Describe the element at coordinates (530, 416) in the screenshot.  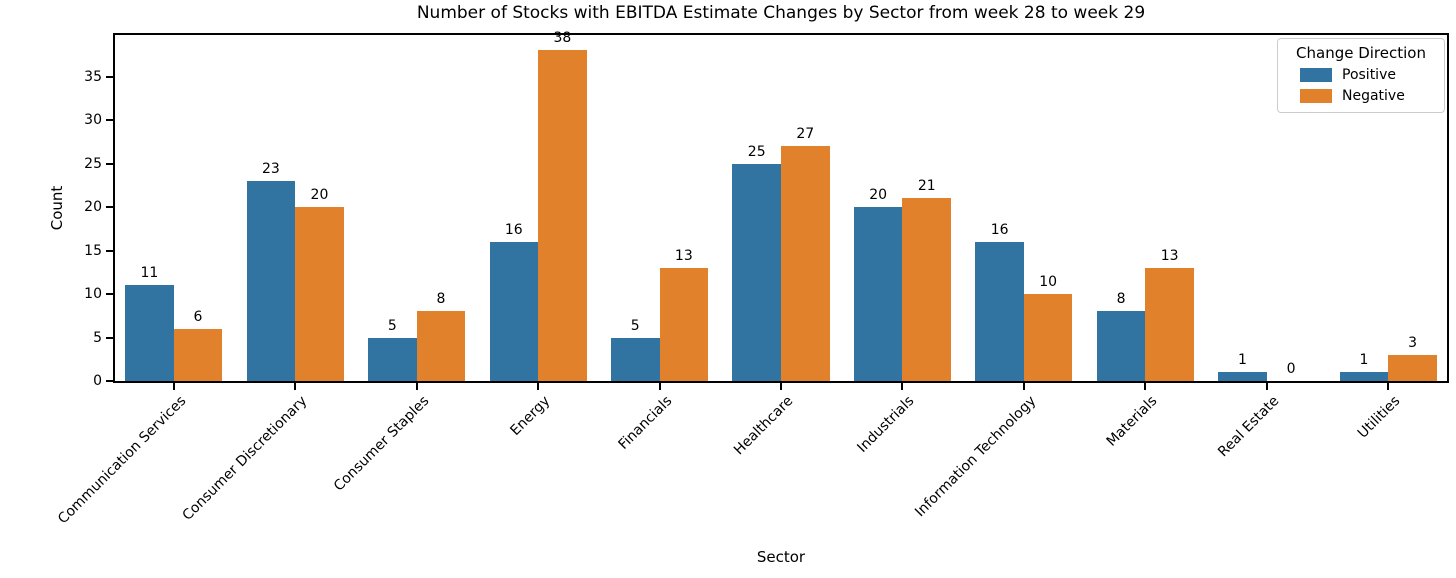
I see `x-tick-label: Energy` at that location.